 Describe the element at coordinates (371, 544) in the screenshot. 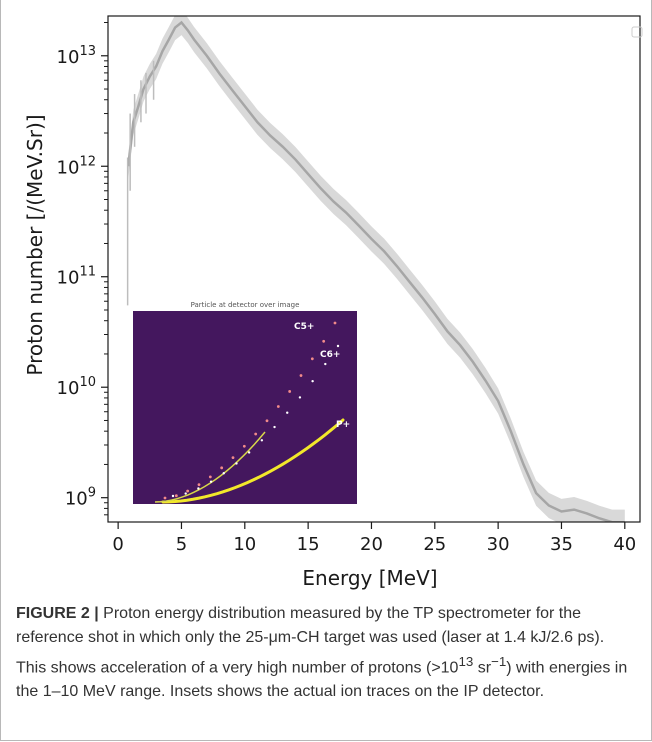

I see `x-tick-label: 20` at that location.